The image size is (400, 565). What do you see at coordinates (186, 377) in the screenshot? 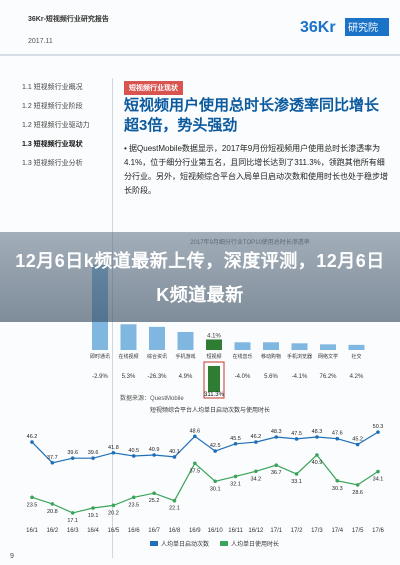
I see `growth-label: 4.9%` at bounding box center [186, 377].